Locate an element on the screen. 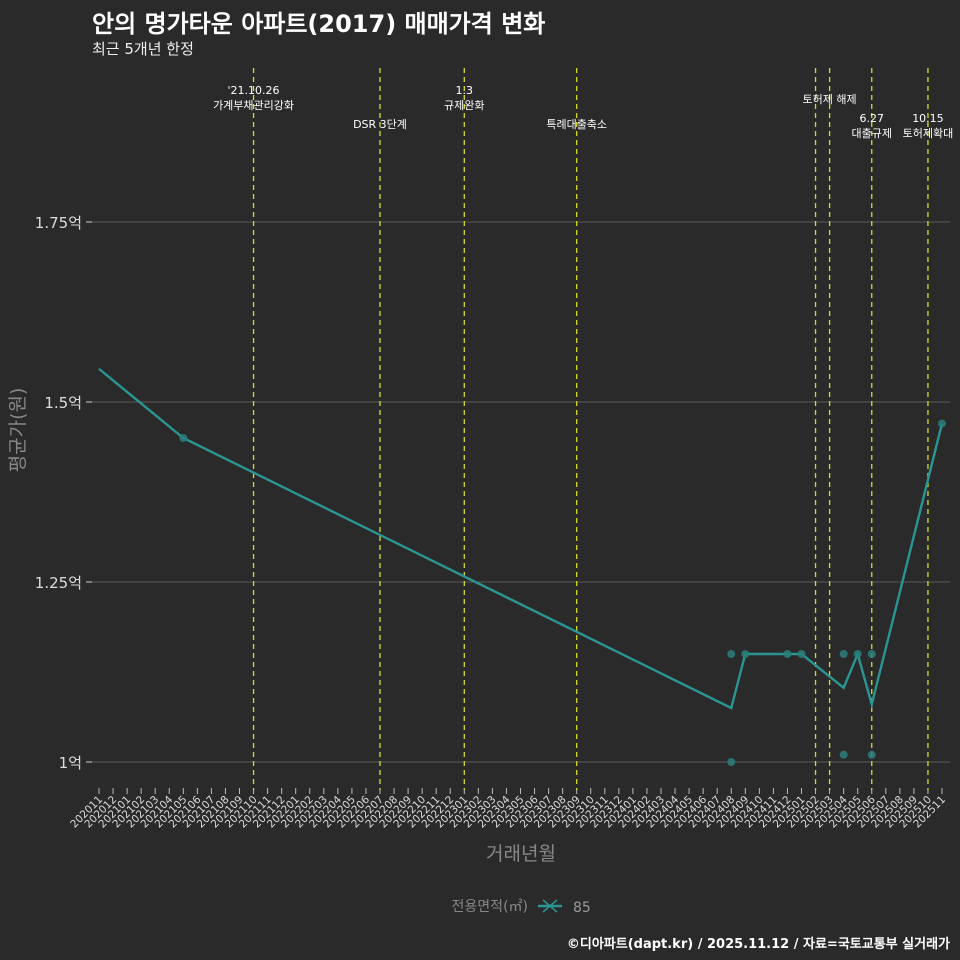 The width and height of the screenshot is (960, 960). chart-subtitle: 최근 5개년 한정 is located at coordinates (143, 49).